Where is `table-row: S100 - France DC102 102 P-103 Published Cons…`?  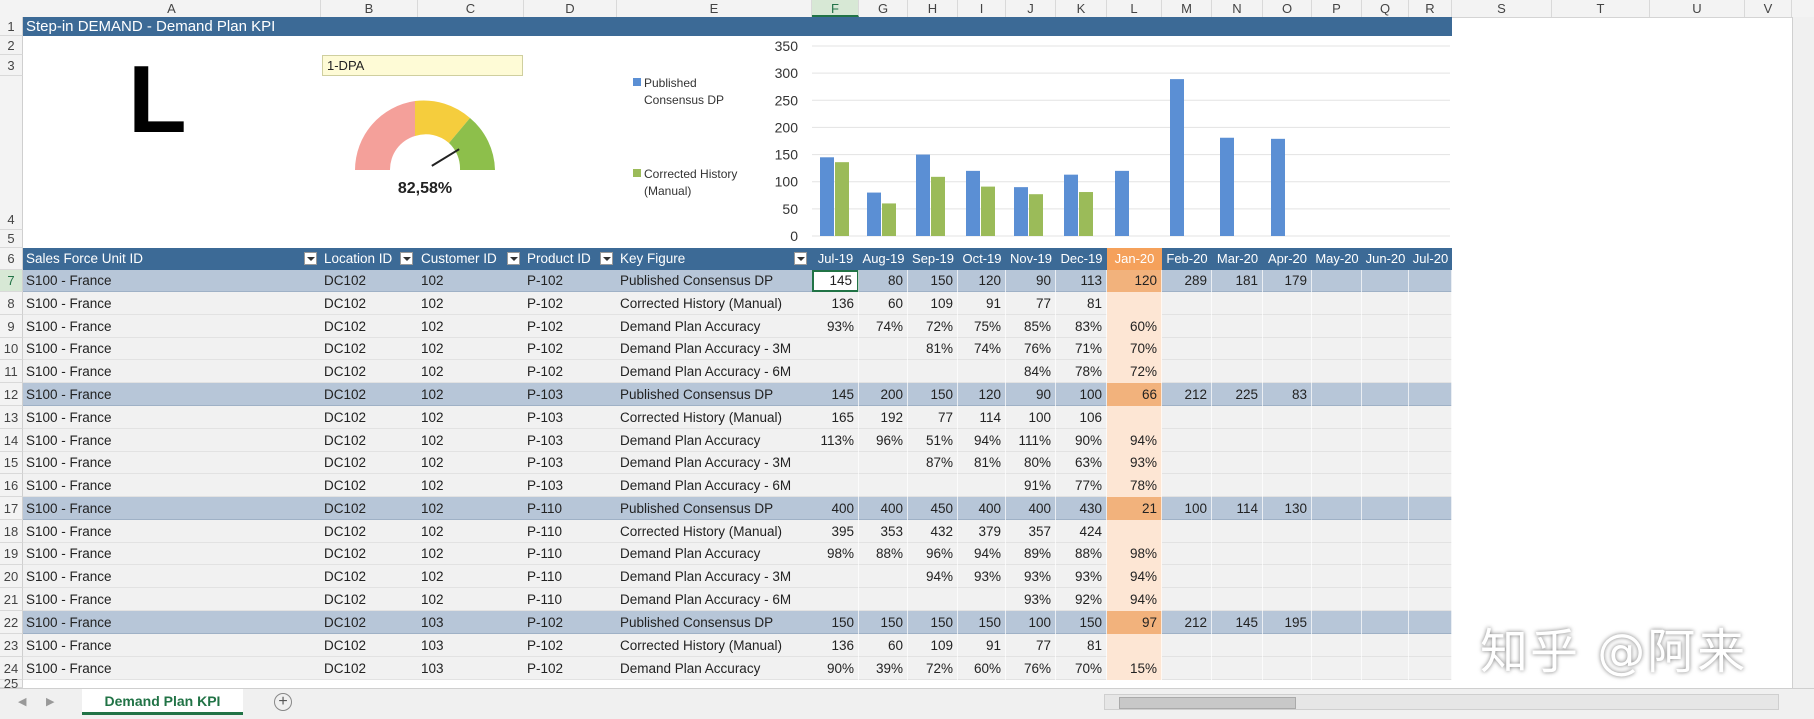 table-row: S100 - France DC102 102 P-103 Published Cons… is located at coordinates (737, 394).